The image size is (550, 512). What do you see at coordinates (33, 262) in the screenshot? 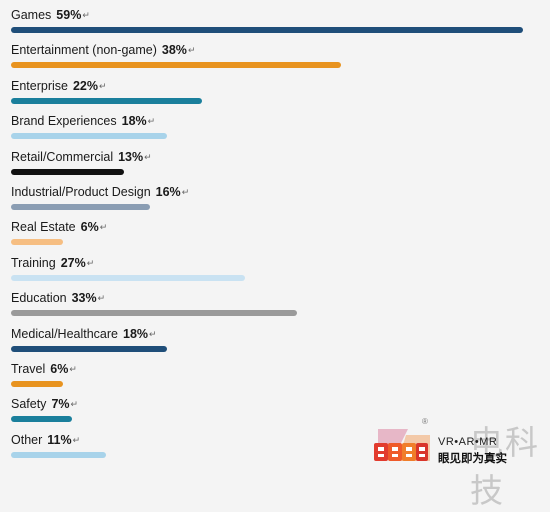
I see `category-name: Training` at bounding box center [33, 262].